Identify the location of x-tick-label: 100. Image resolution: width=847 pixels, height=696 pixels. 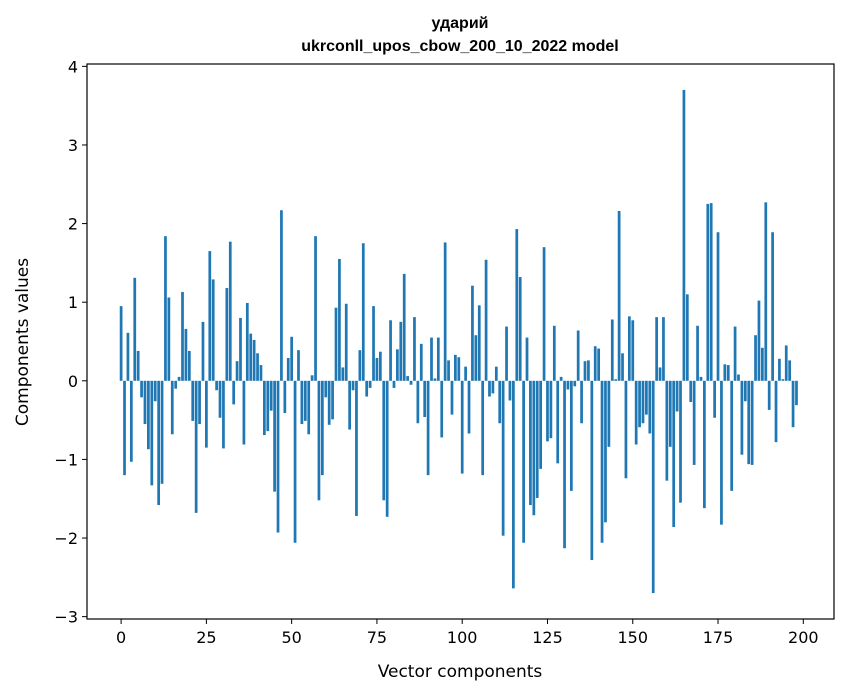
(462, 637).